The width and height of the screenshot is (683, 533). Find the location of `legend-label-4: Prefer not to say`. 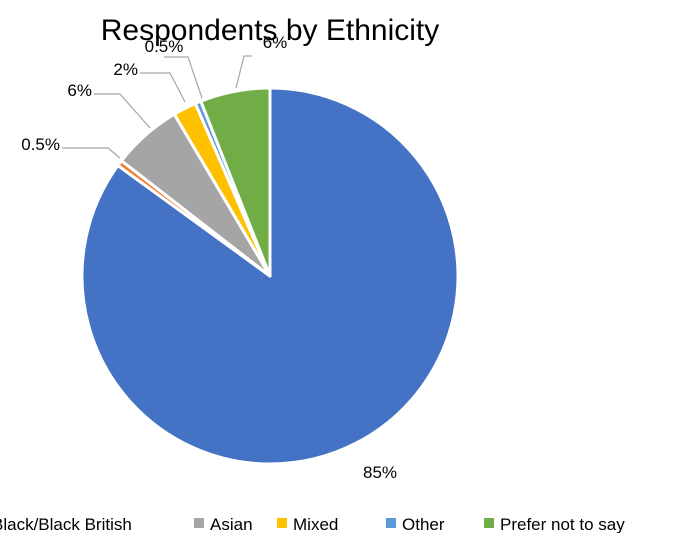

legend-label-4: Prefer not to say is located at coordinates (562, 524).